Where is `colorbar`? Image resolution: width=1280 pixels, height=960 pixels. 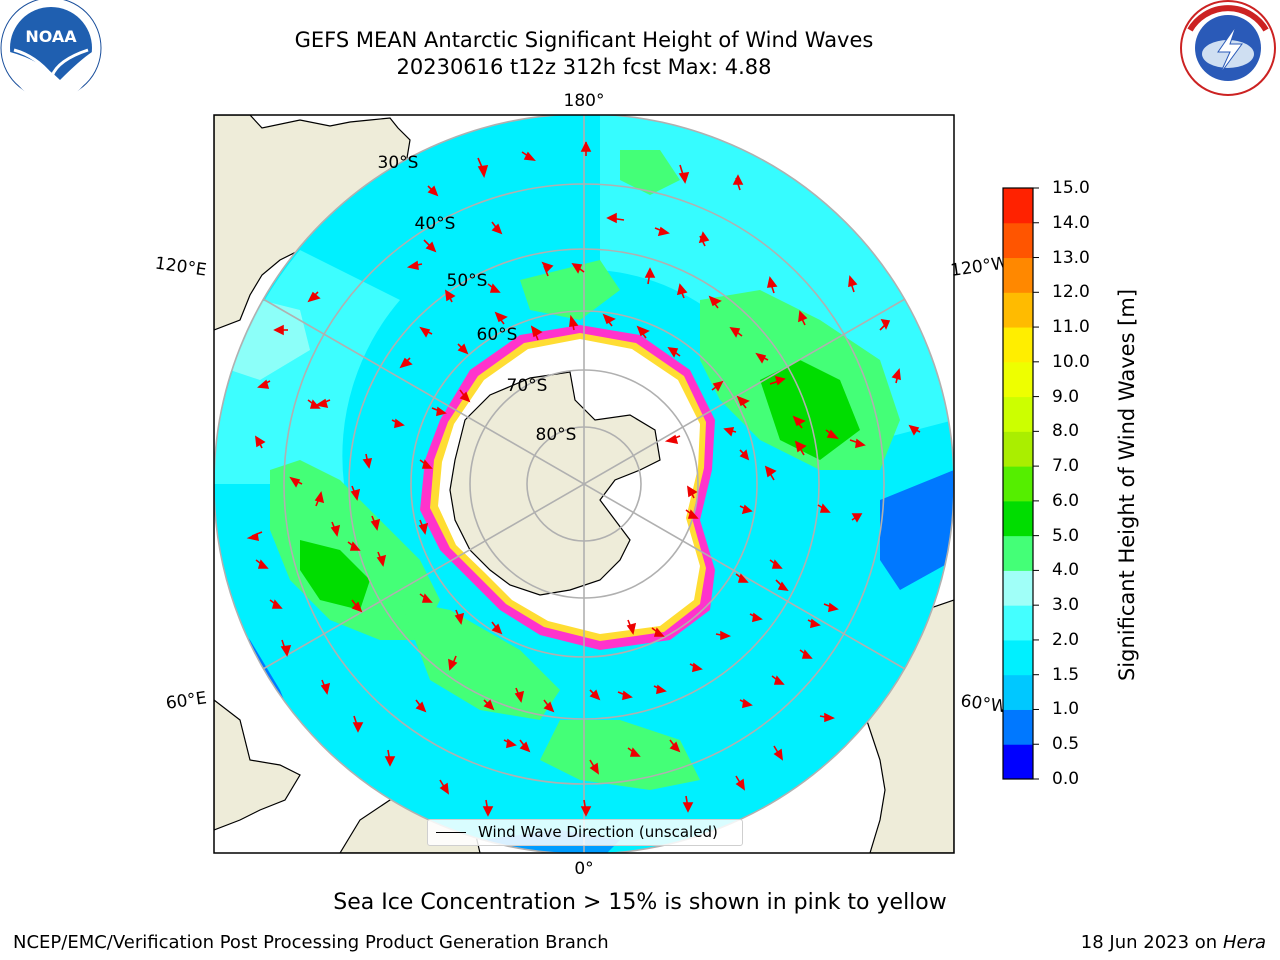 colorbar is located at coordinates (1021, 483).